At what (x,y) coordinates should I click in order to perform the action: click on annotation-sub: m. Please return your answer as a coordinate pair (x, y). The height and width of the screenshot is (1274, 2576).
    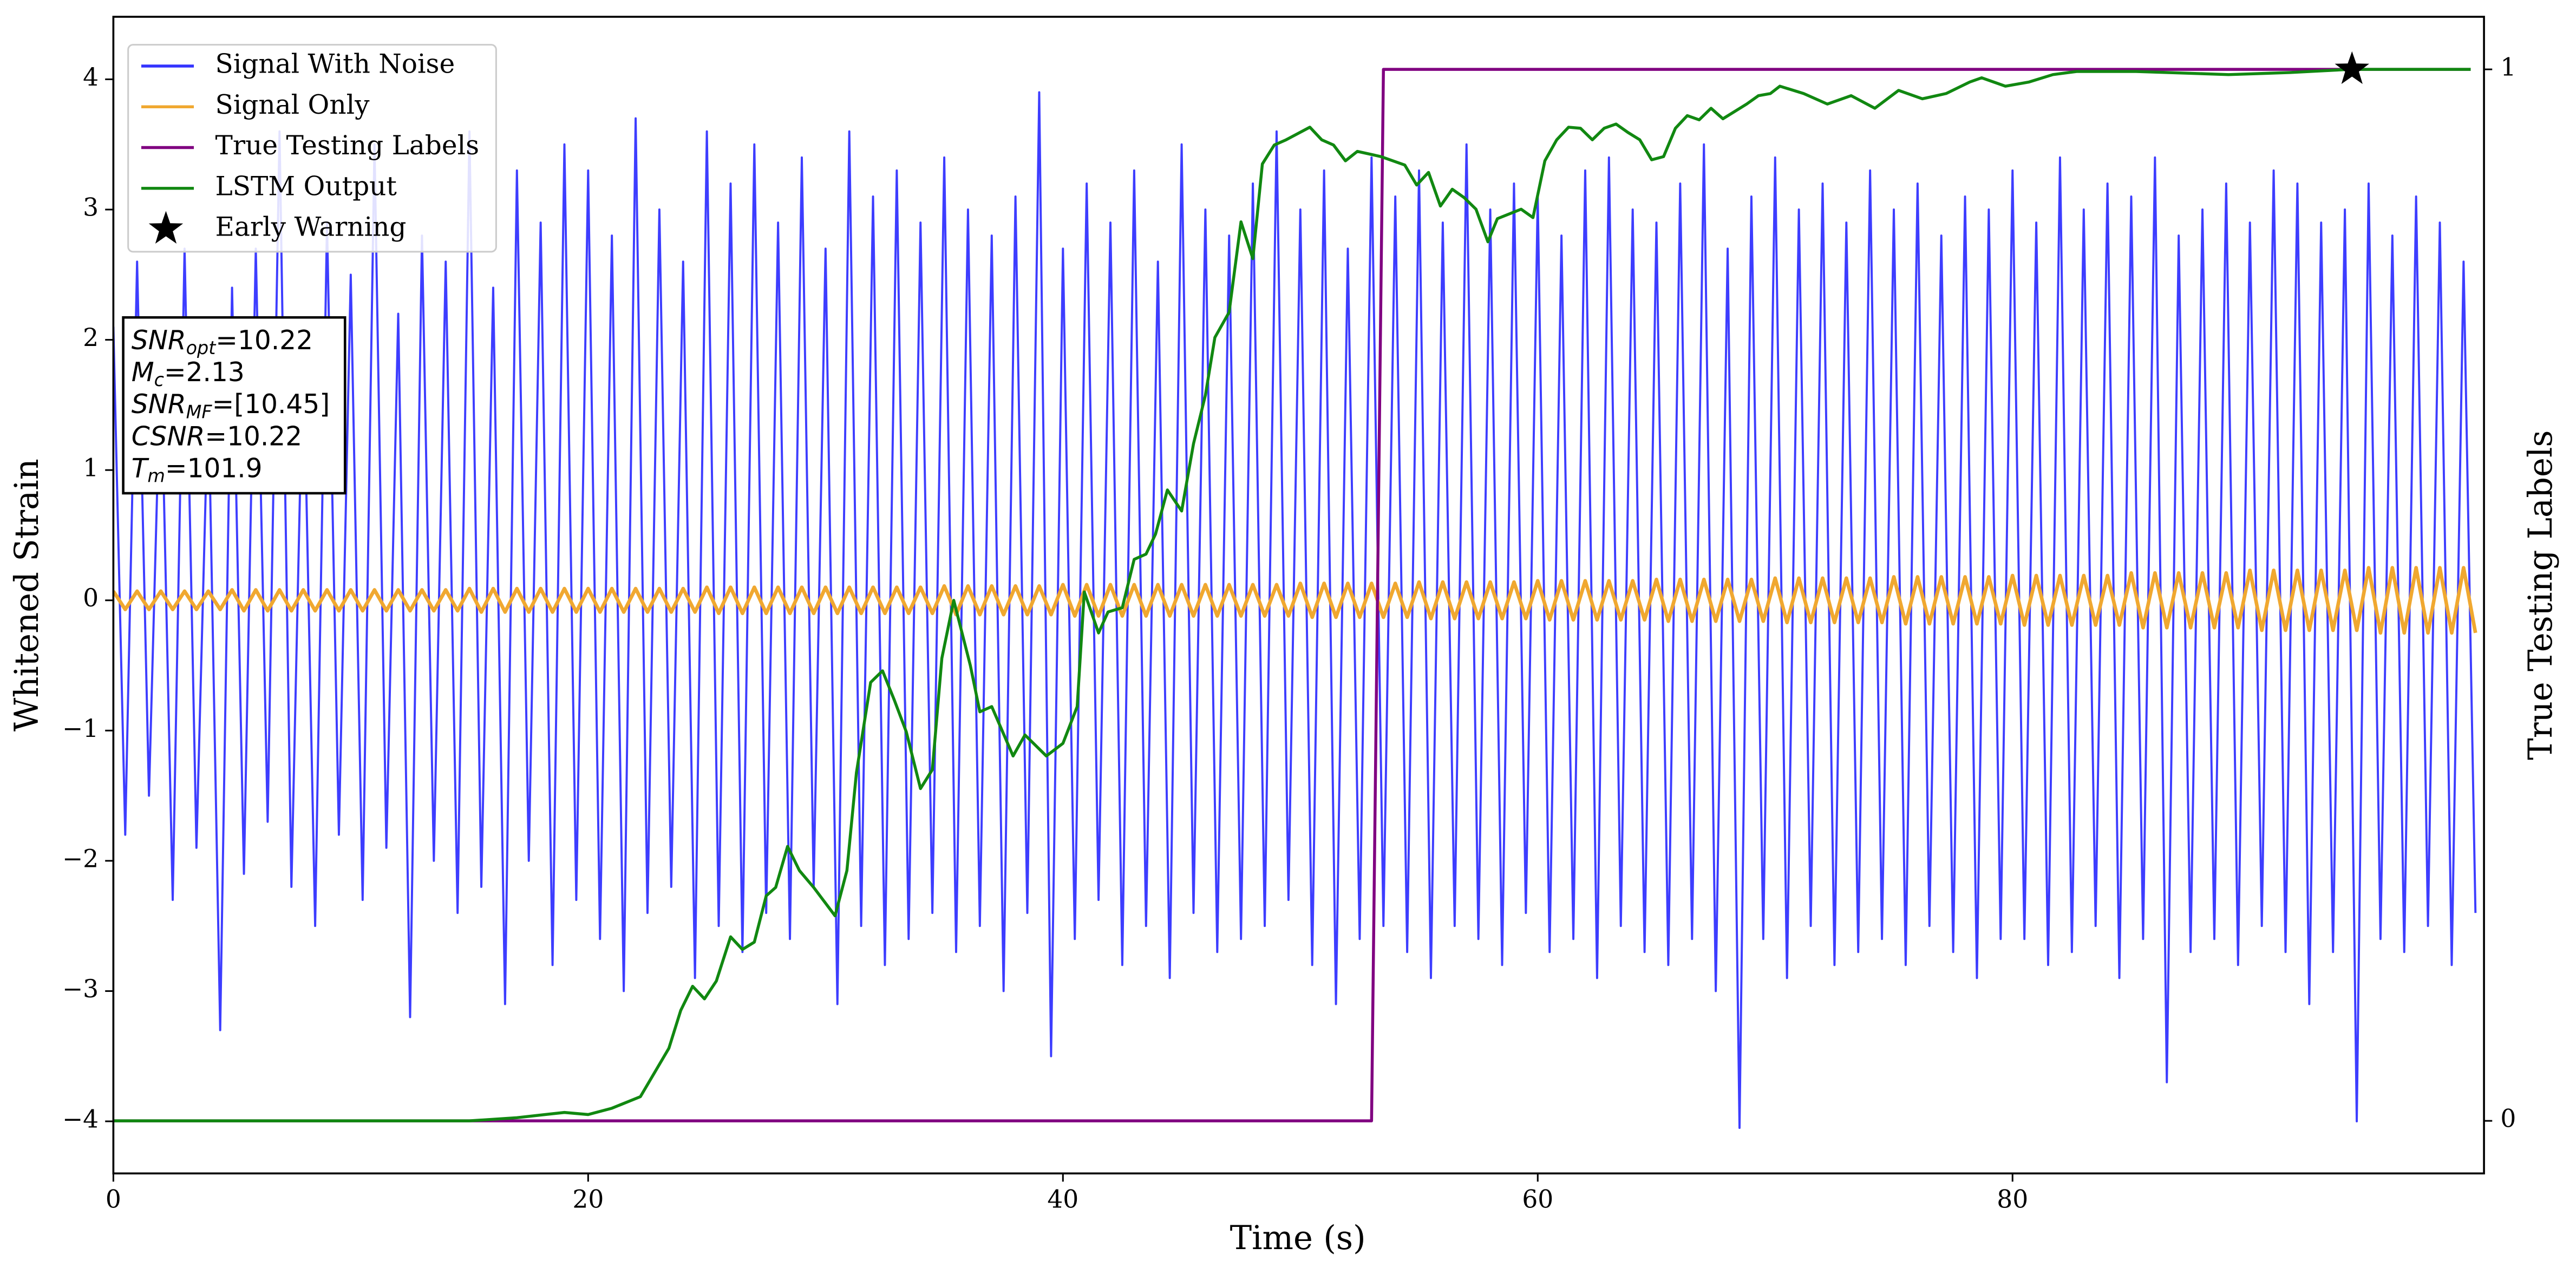
    Looking at the image, I should click on (156, 475).